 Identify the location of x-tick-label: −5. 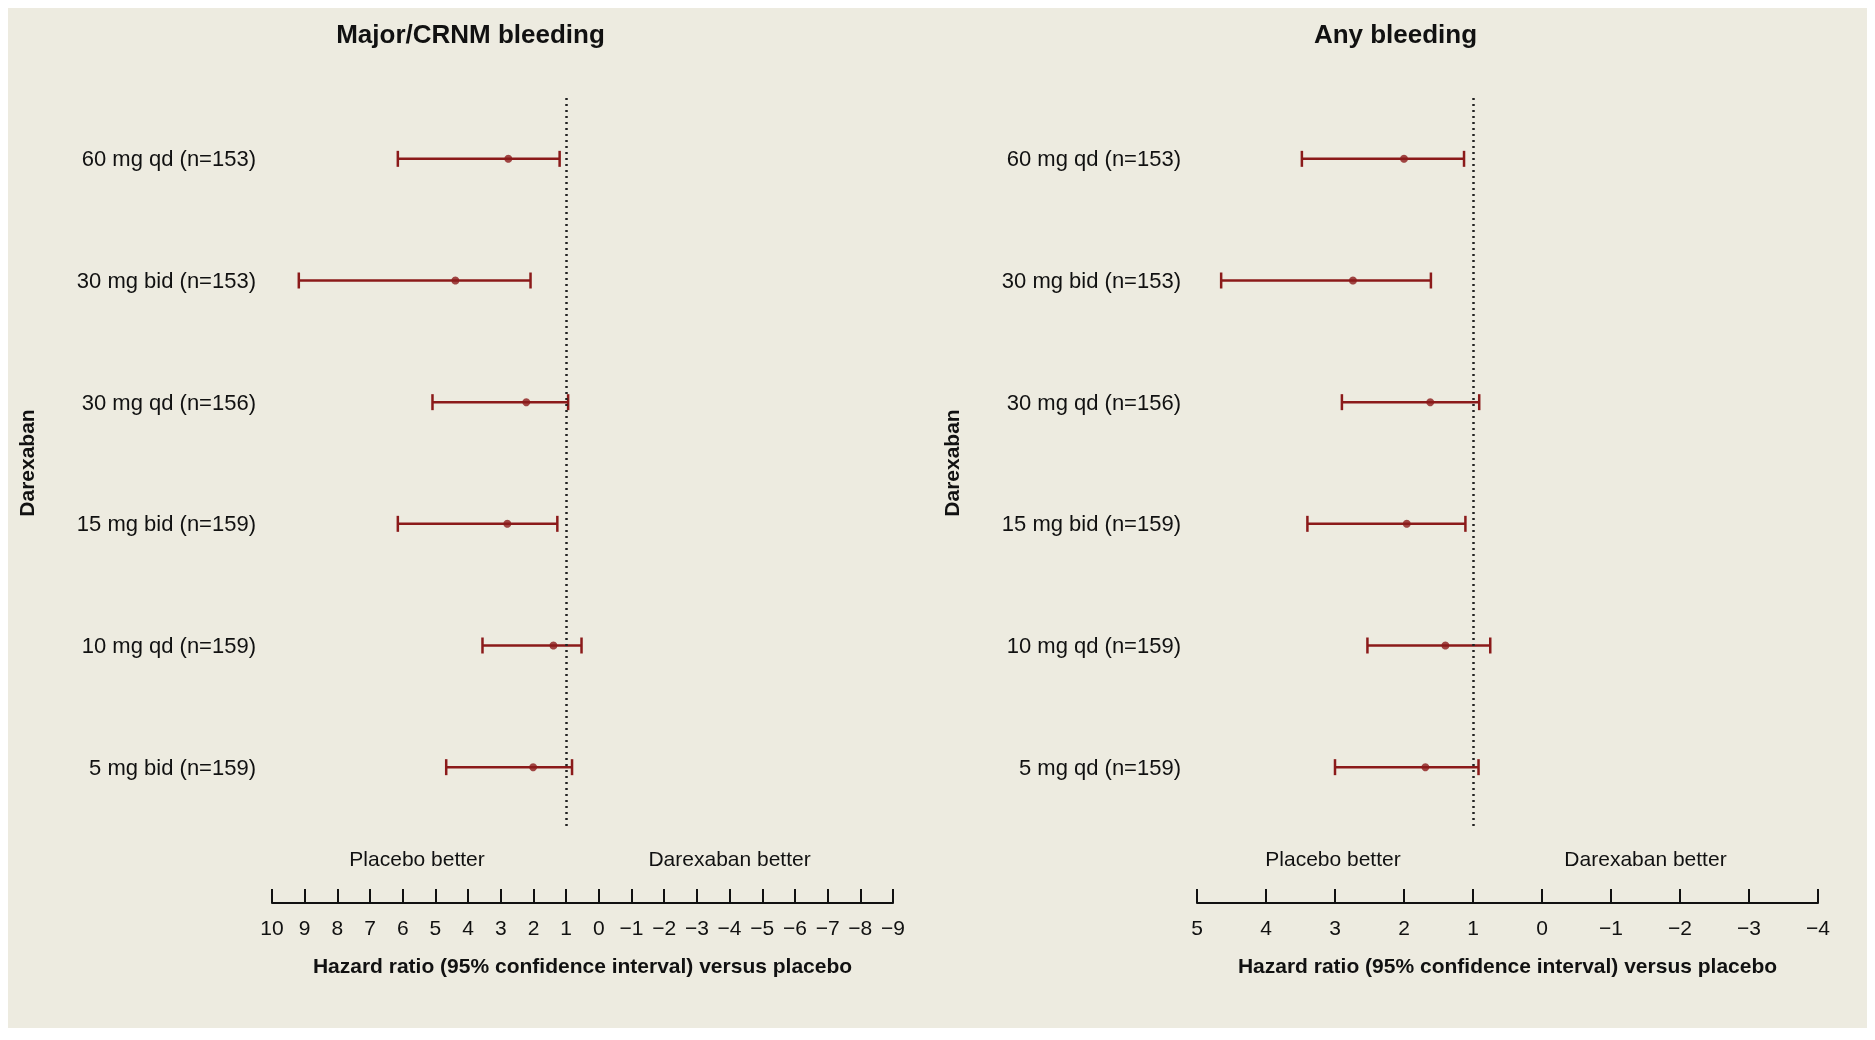
(762, 927).